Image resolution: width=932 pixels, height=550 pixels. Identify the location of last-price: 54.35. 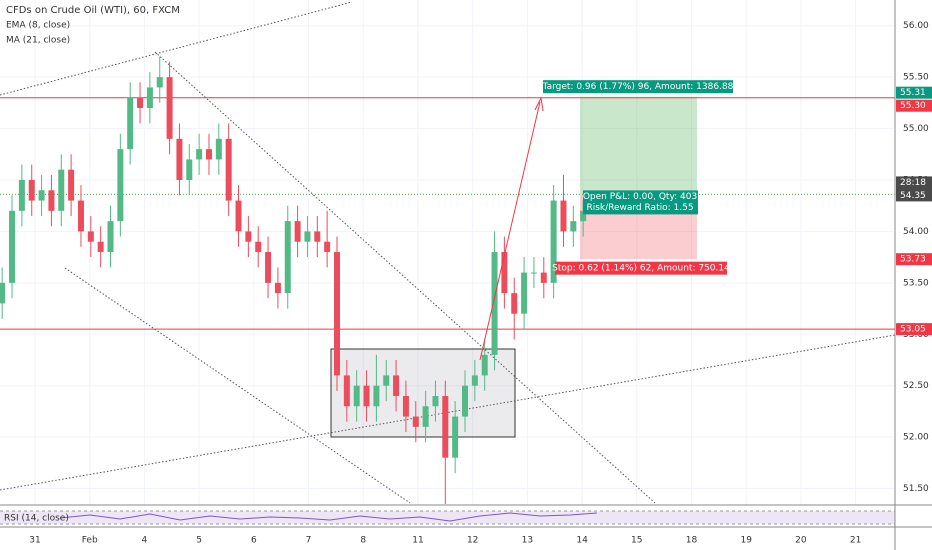
(913, 196).